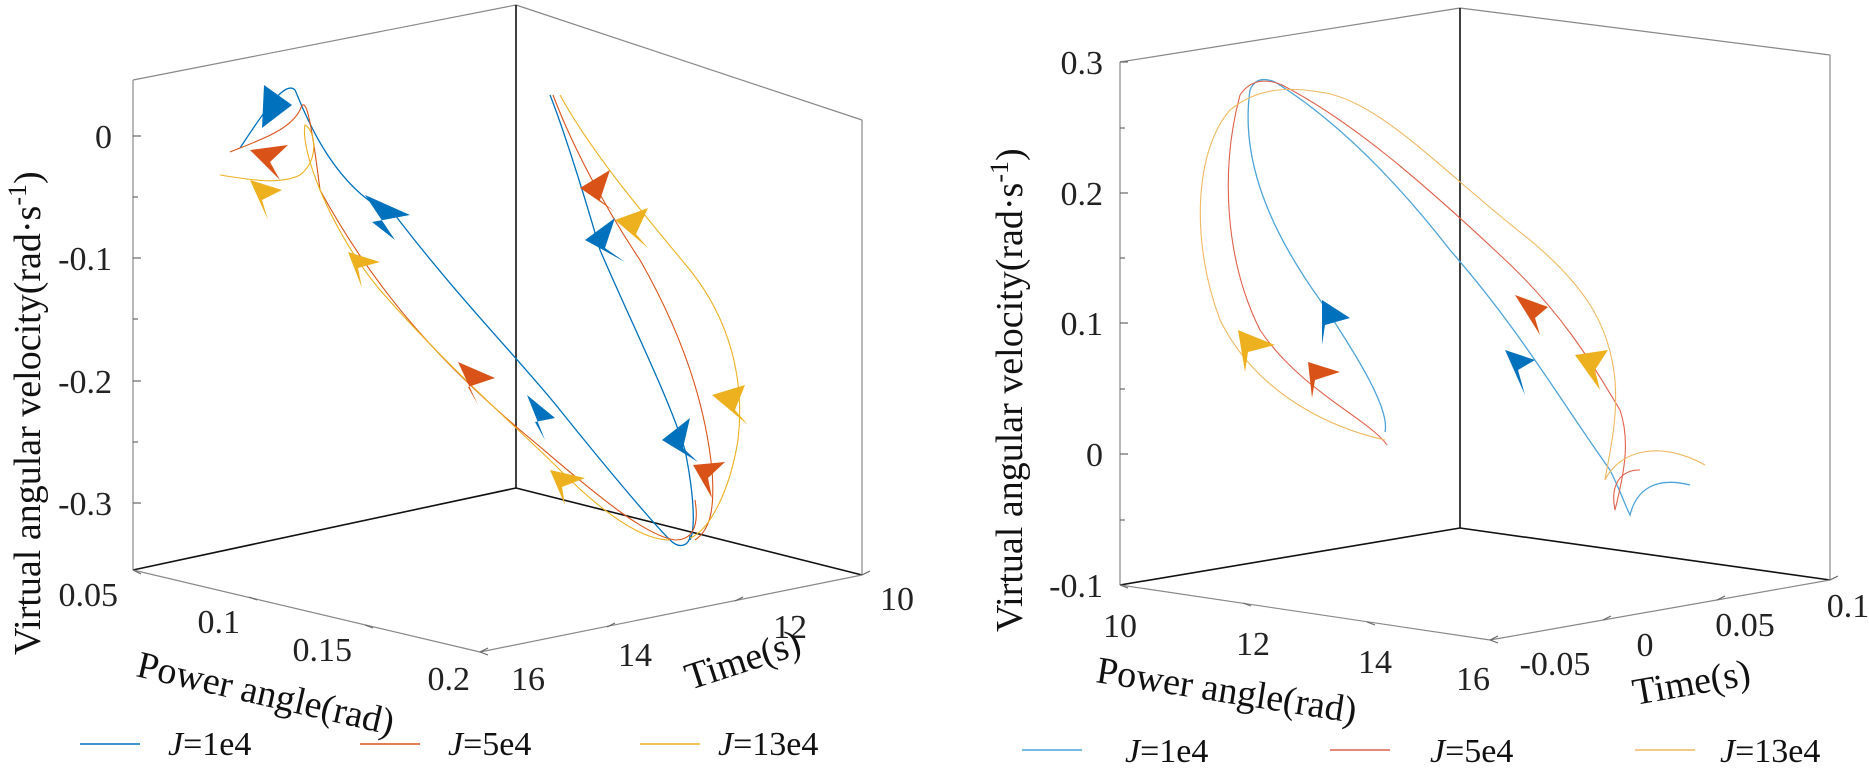 The image size is (1869, 768). What do you see at coordinates (99, 321) in the screenshot?
I see `left-z-ticks: 0 -0.1 -0.2 -0.3` at bounding box center [99, 321].